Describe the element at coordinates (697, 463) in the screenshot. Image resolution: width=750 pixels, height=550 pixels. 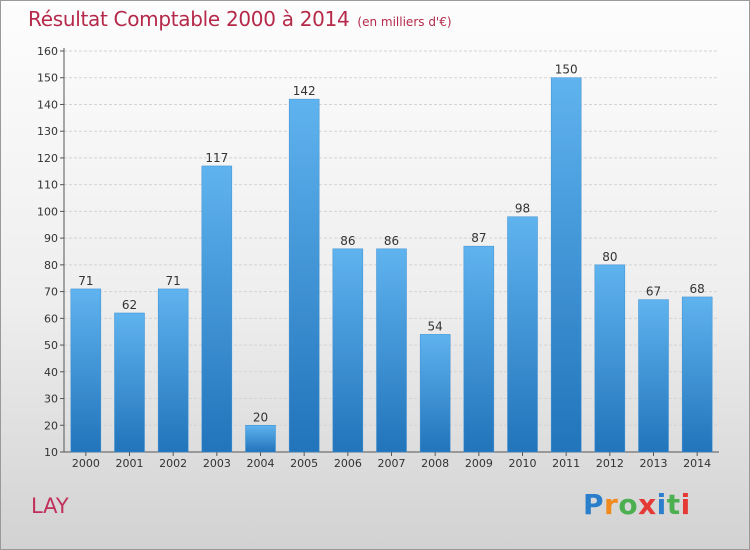
I see `x-tick-label: 2014` at that location.